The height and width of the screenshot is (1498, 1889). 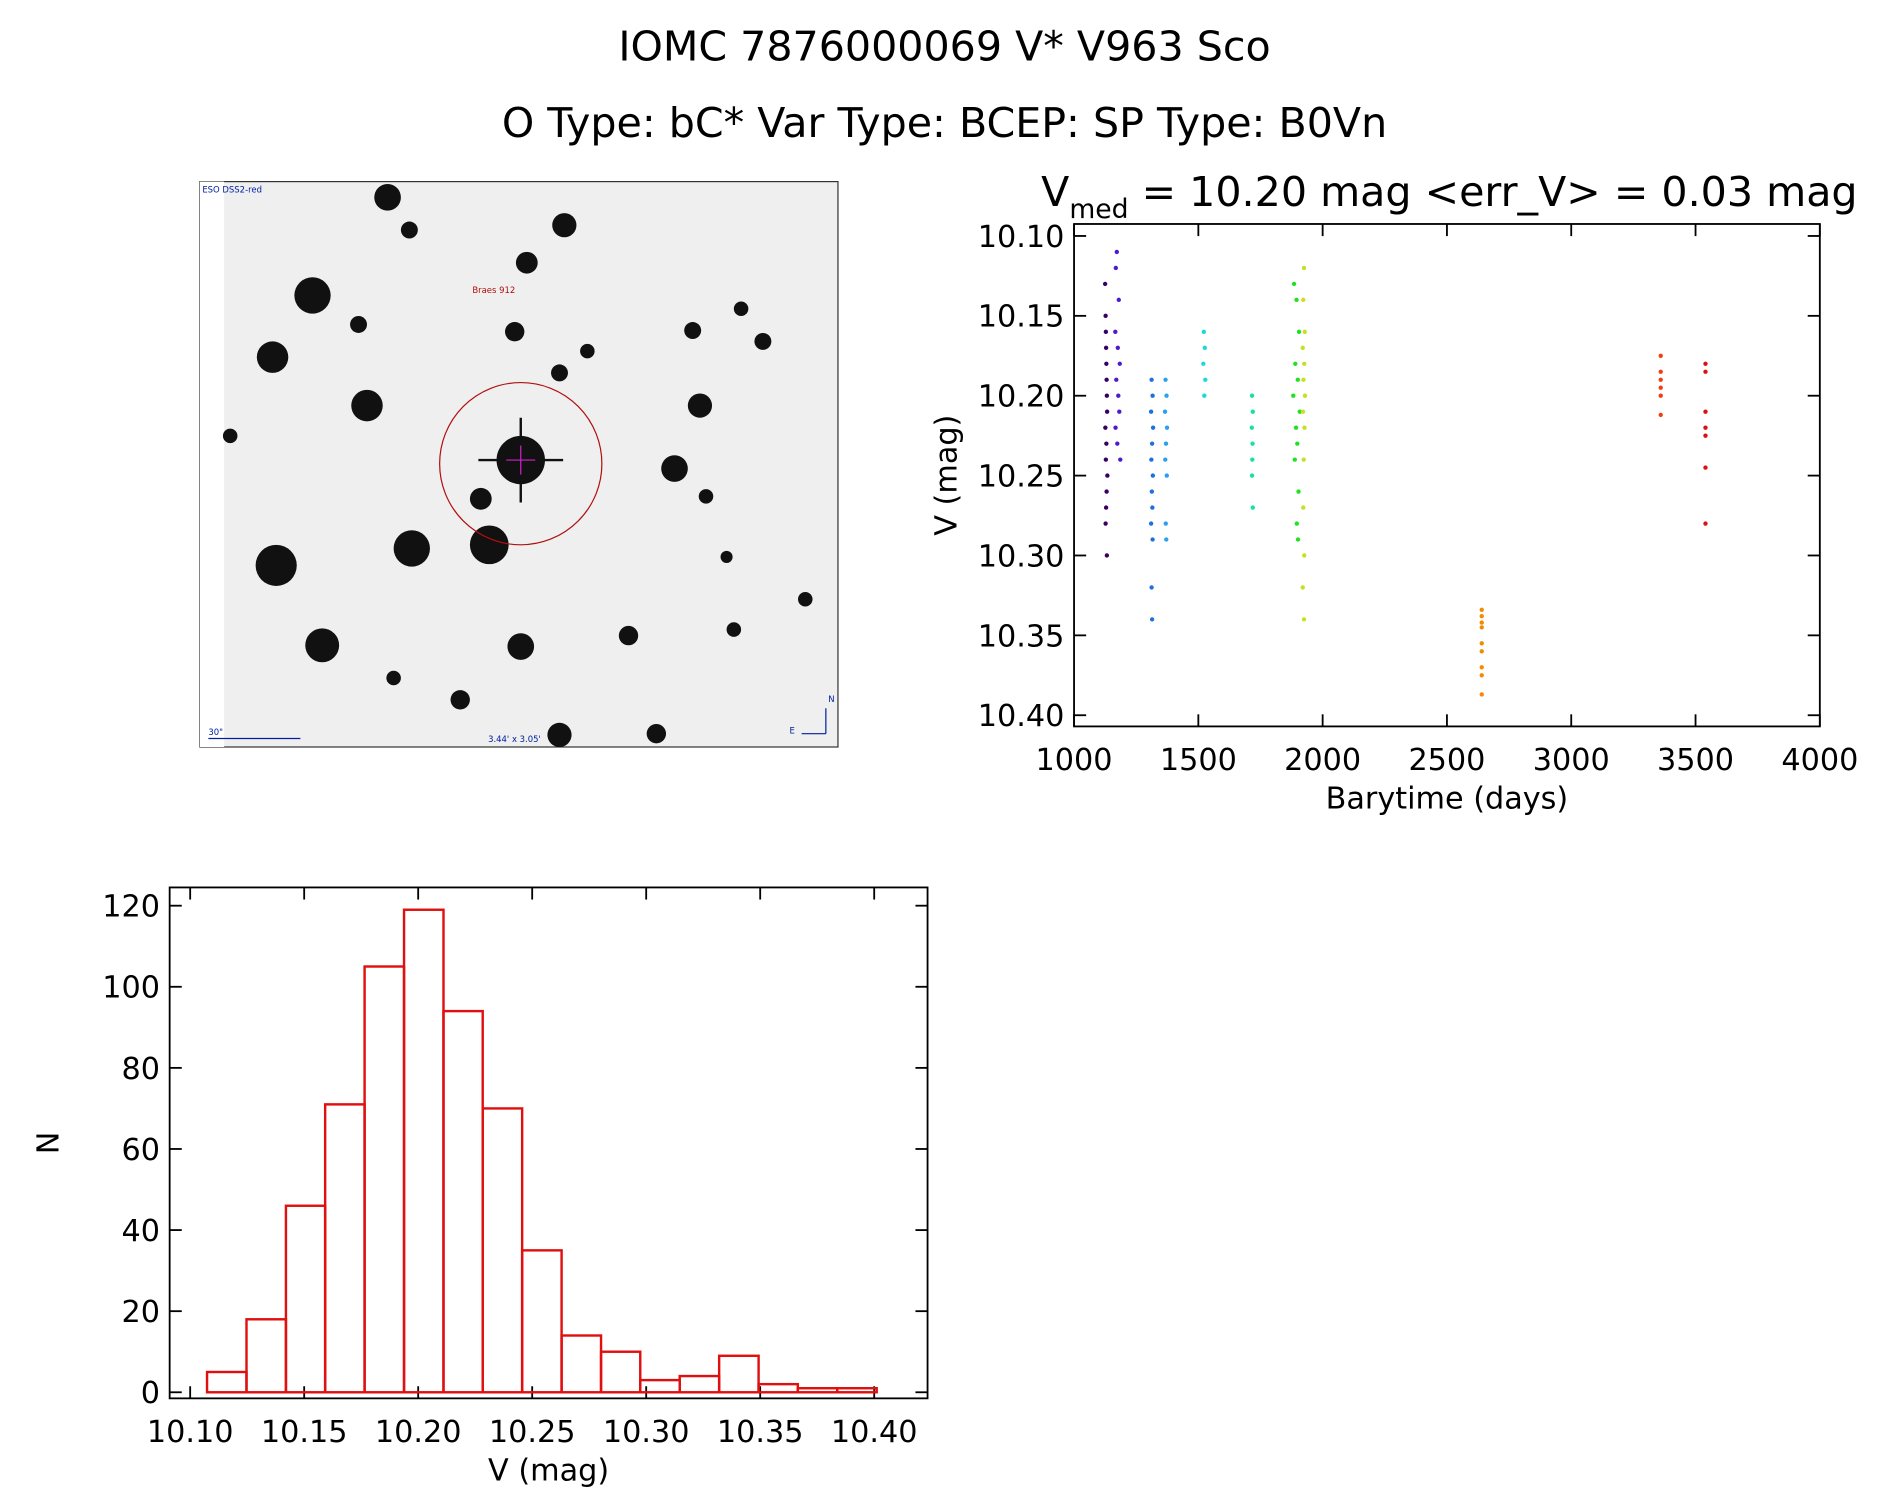 I want to click on y-tick-label: 10.20, so click(x=1021, y=397).